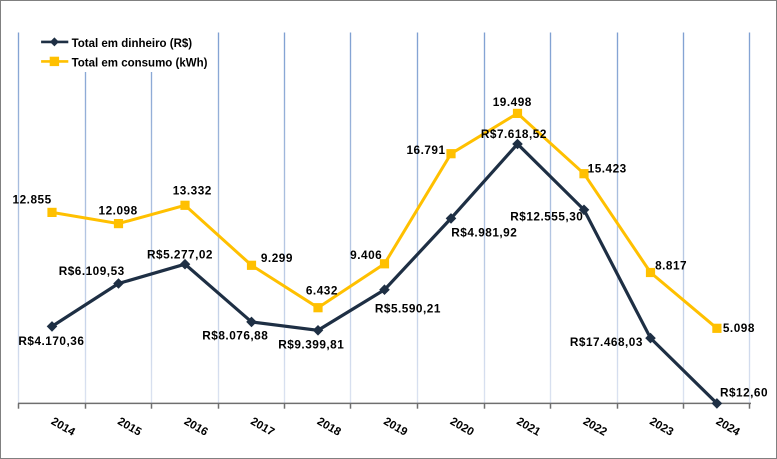  I want to click on svg-text: 2019, so click(395, 427).